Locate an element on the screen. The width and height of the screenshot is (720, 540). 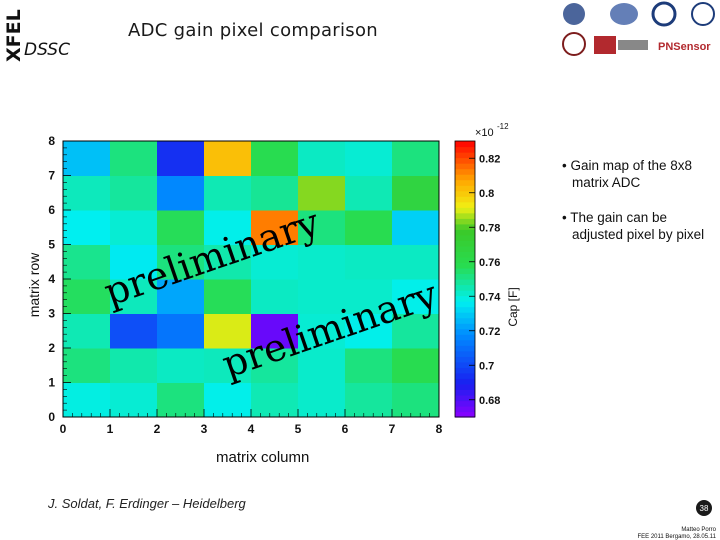
colorbar-tick-label: 0.8 is located at coordinates (486, 194).